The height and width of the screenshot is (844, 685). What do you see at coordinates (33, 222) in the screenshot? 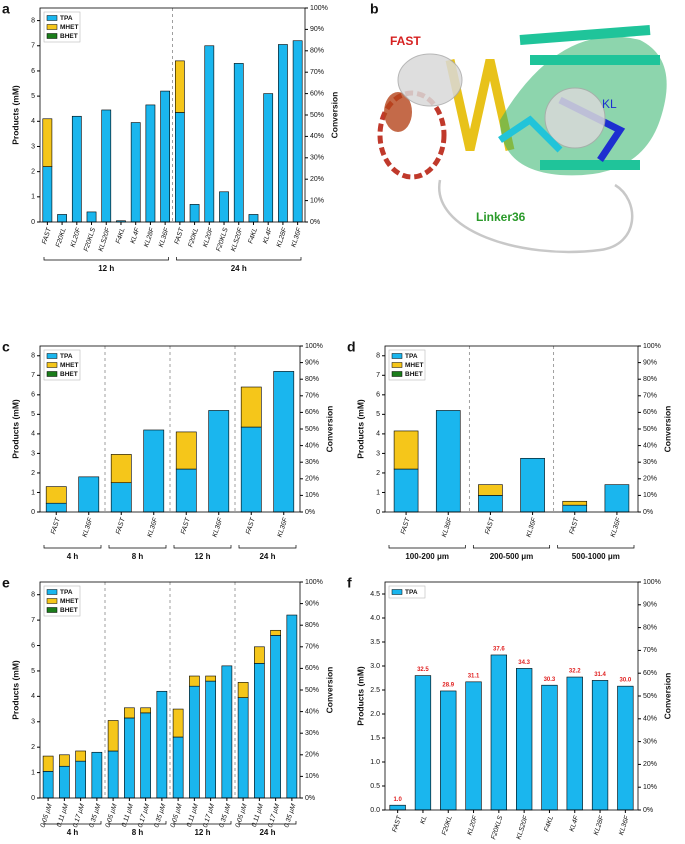
I see `y-tick-label: 0` at bounding box center [33, 222].